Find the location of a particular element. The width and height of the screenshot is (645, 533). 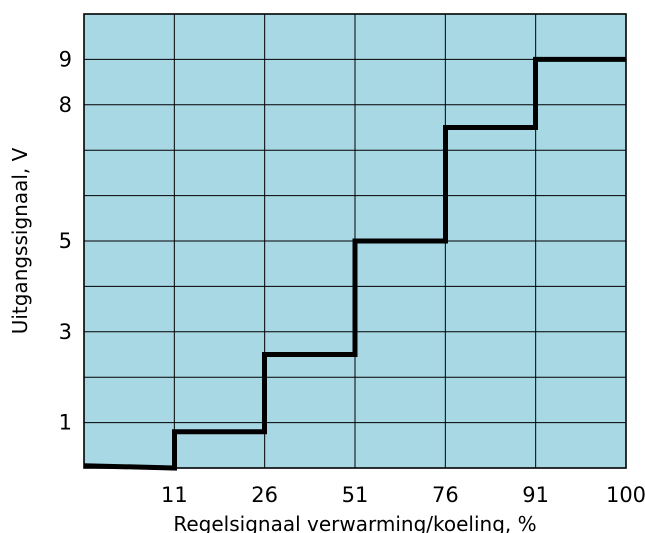

y-tick-label: 5 is located at coordinates (65, 241).